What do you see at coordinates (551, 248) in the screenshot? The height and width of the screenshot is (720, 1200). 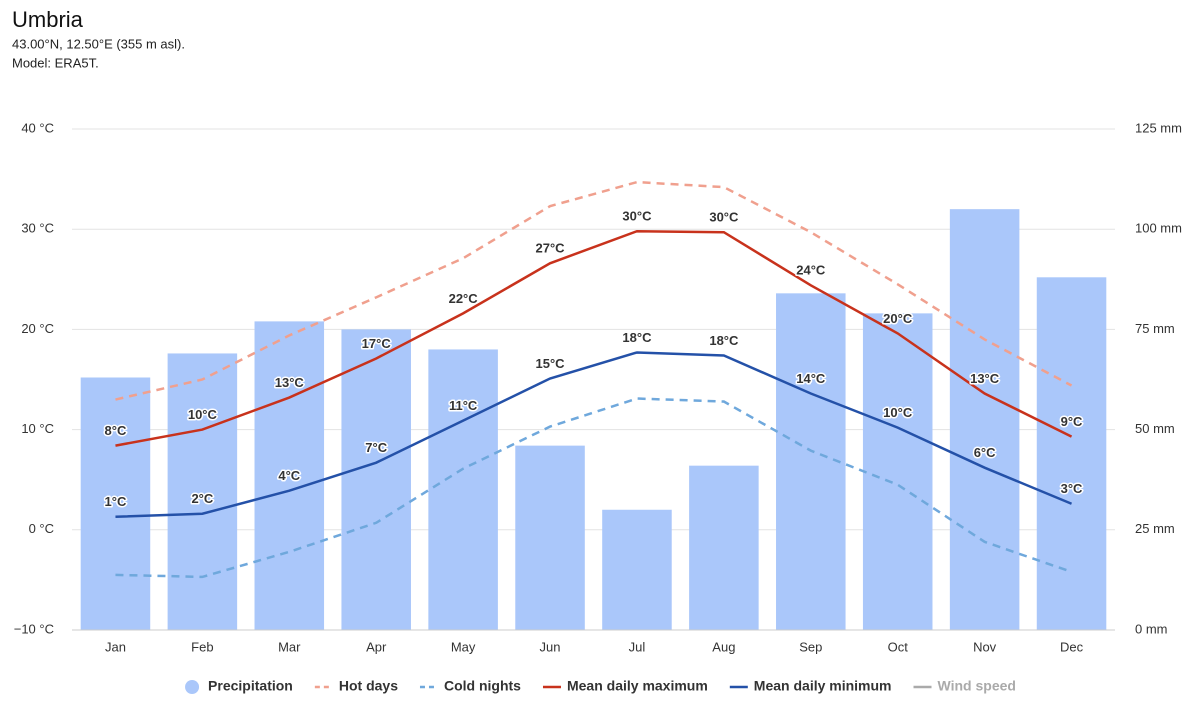 I see `data-label: 27°C` at bounding box center [551, 248].